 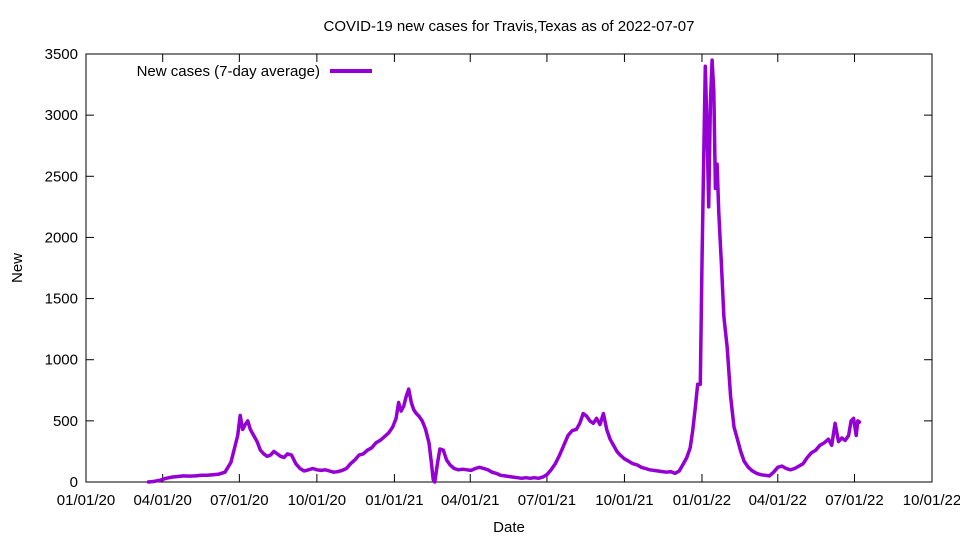 I want to click on legend: New cases (7-day average), so click(x=254, y=71).